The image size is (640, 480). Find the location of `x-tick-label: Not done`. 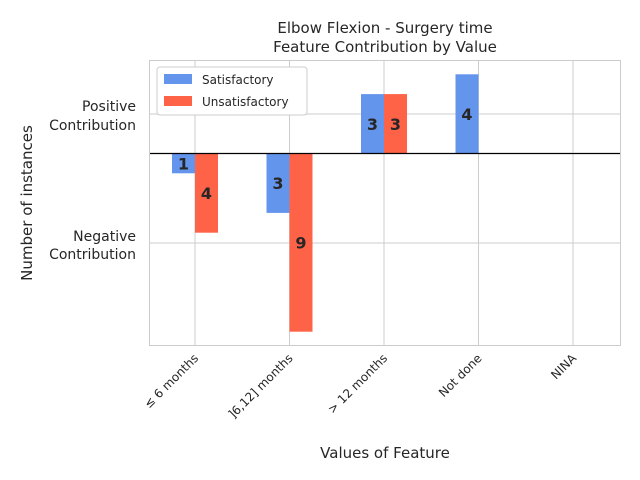

x-tick-label: Not done is located at coordinates (460, 375).